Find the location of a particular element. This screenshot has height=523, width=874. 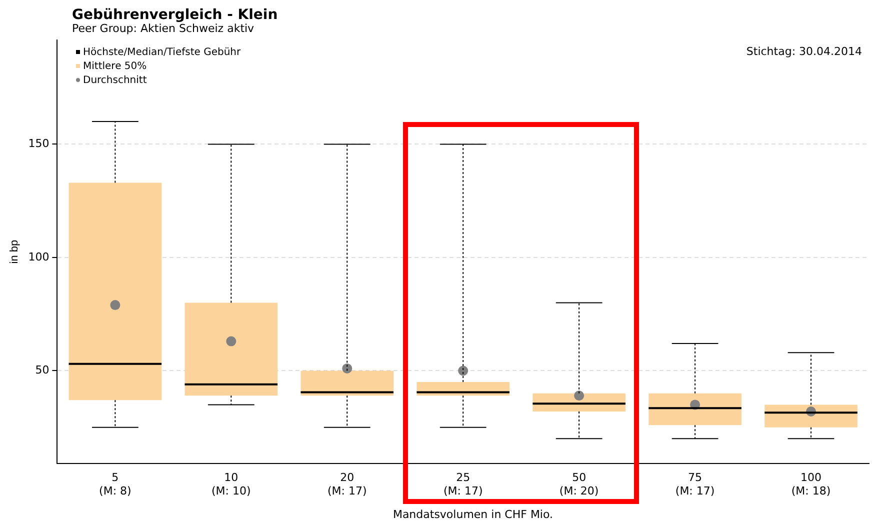

x-tick-label: 25 (M: 17) is located at coordinates (463, 484).